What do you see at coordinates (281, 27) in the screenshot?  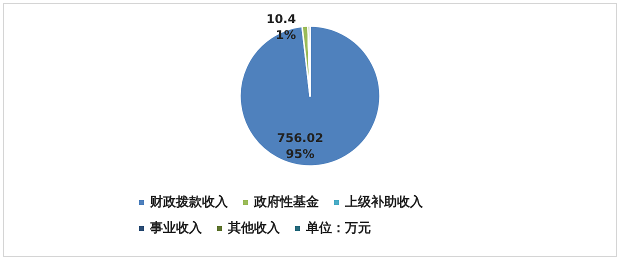 I see `data-label: 10.4 1%` at bounding box center [281, 27].